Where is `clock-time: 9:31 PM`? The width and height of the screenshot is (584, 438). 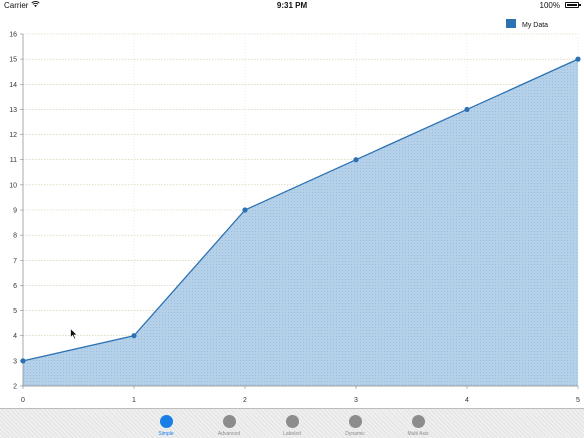 clock-time: 9:31 PM is located at coordinates (292, 5).